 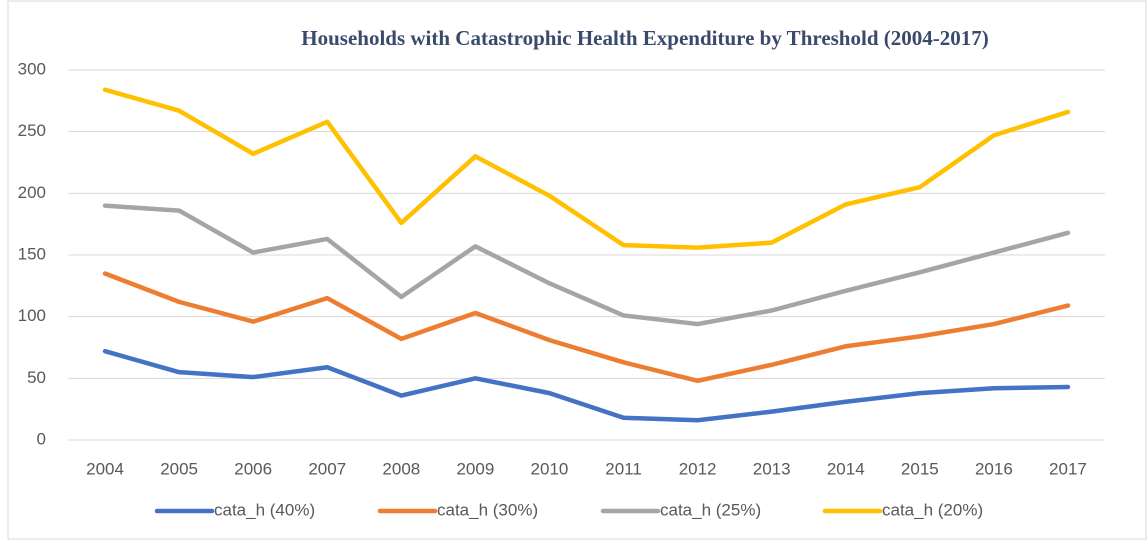 I want to click on y-tick-label: 250, so click(x=32, y=130).